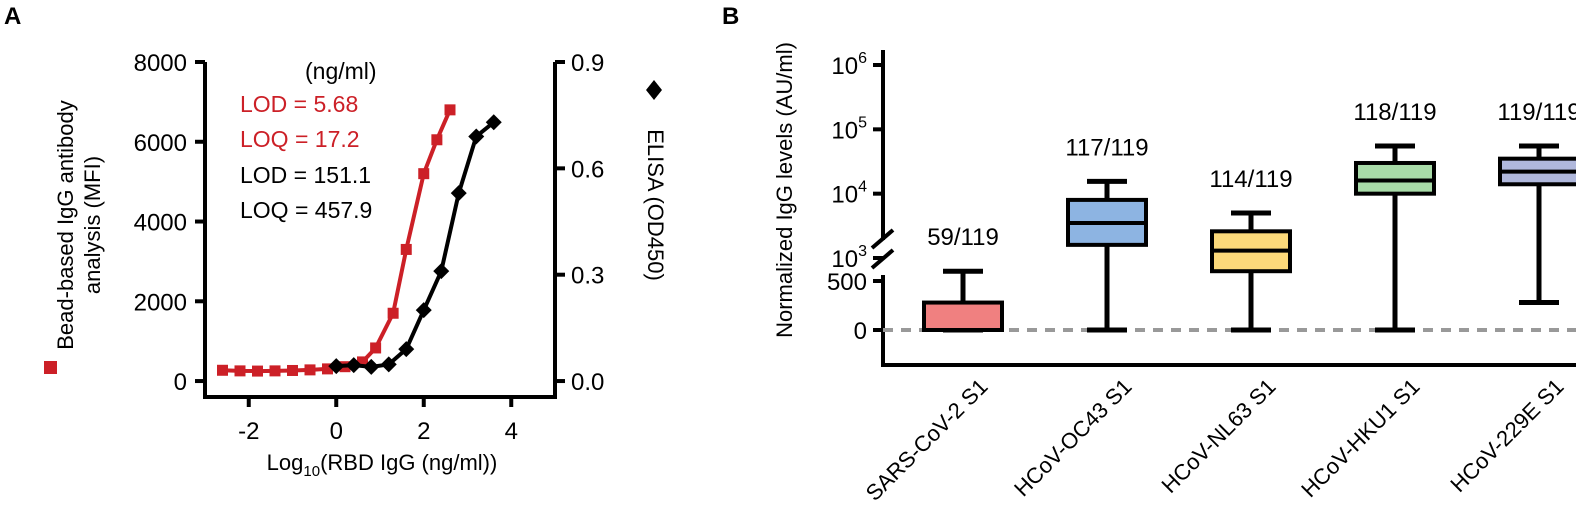 This screenshot has height=531, width=1576. Describe the element at coordinates (300, 139) in the screenshot. I see `bead-loq-annotation: LOQ = 17.2` at that location.